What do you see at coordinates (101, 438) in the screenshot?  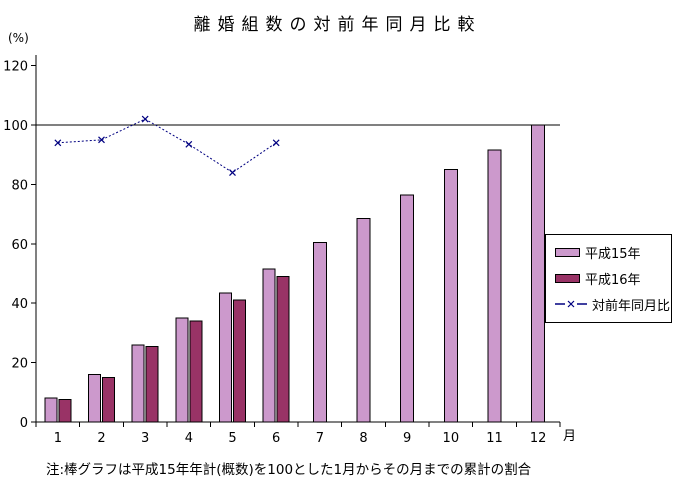 I see `x-axis-tick-label: 2` at bounding box center [101, 438].